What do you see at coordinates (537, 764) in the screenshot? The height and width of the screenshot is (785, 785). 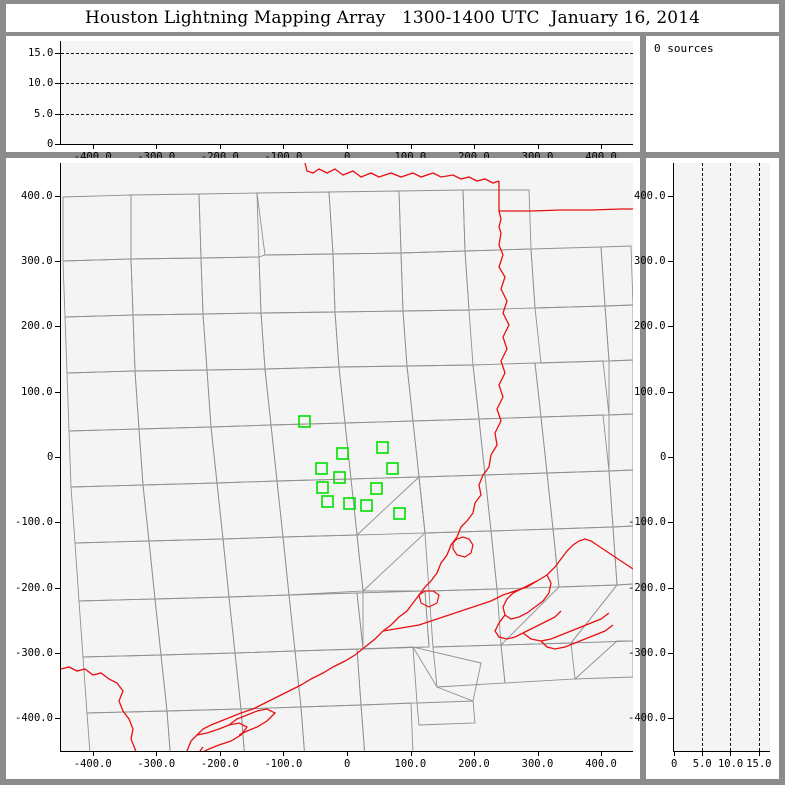 I see `x-axis-tick-label: 300.0` at bounding box center [537, 764].